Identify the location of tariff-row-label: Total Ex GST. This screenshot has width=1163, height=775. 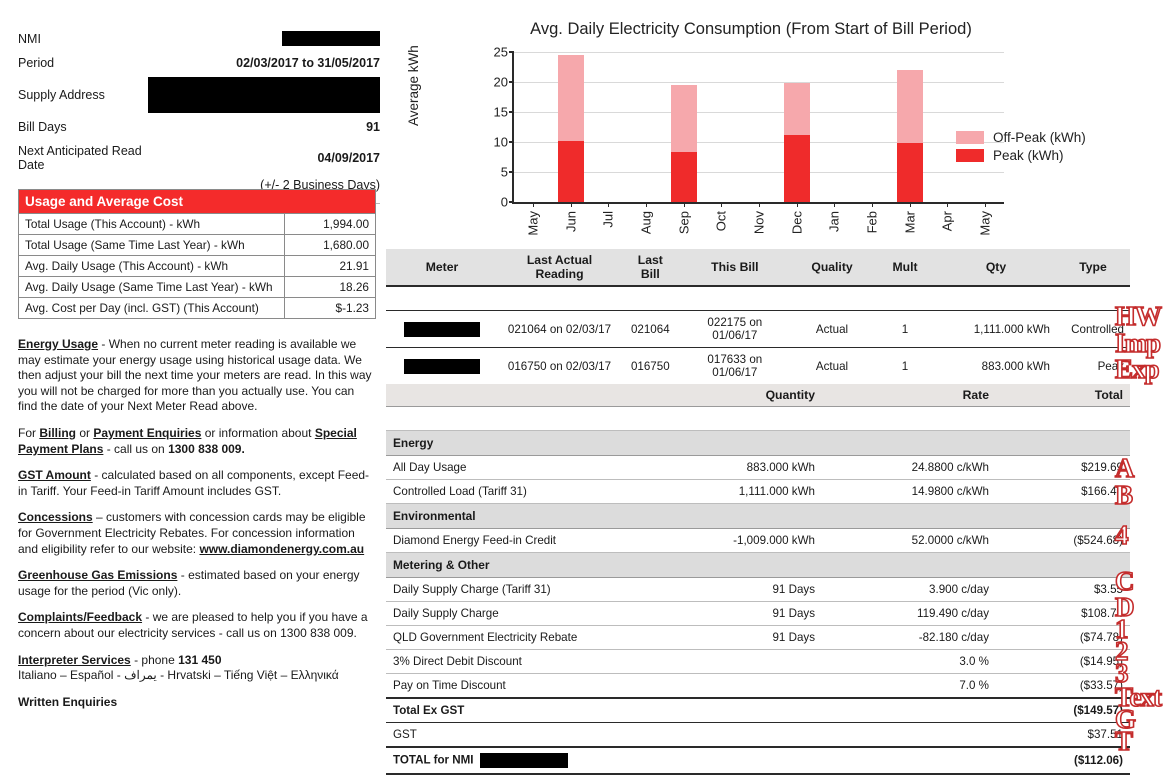
(522, 710).